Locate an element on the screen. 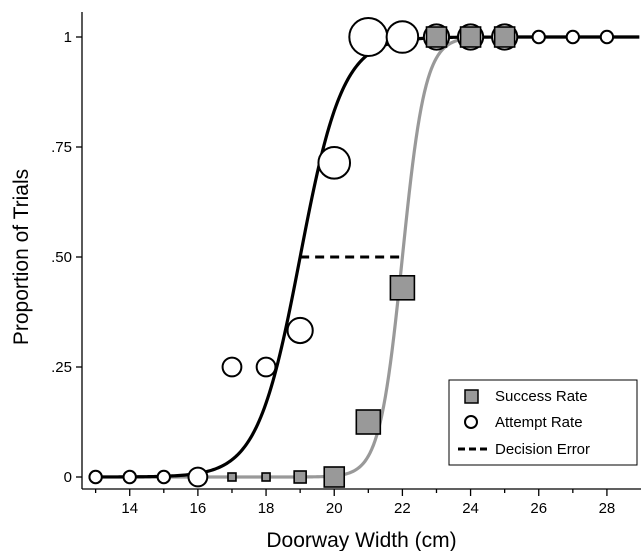 The image size is (641, 551). x-tick-label: 26 is located at coordinates (538, 508).